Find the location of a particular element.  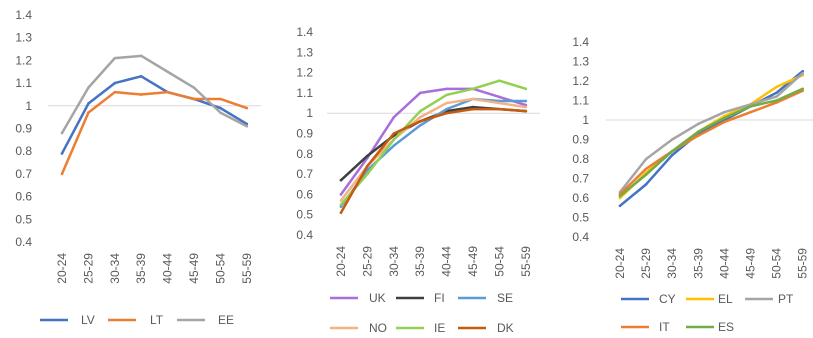

legend-label-uk: UK is located at coordinates (377, 298).